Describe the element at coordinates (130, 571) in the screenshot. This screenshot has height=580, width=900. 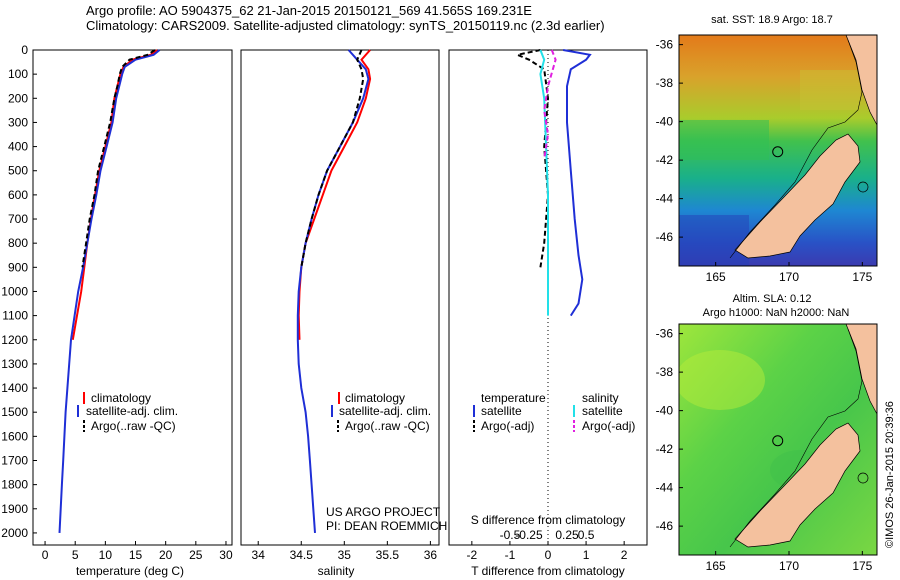
I see `temperature-axis-label: temperature (deg C)` at that location.